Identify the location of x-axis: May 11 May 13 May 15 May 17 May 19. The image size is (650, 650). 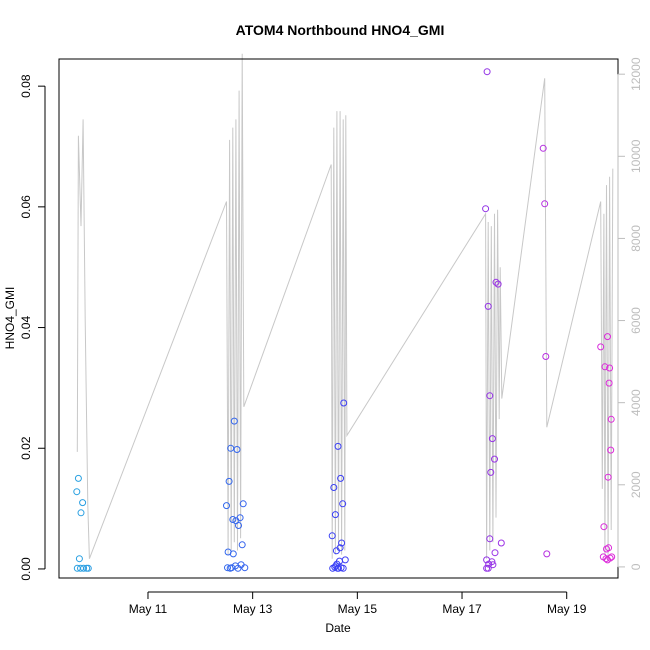
(358, 603).